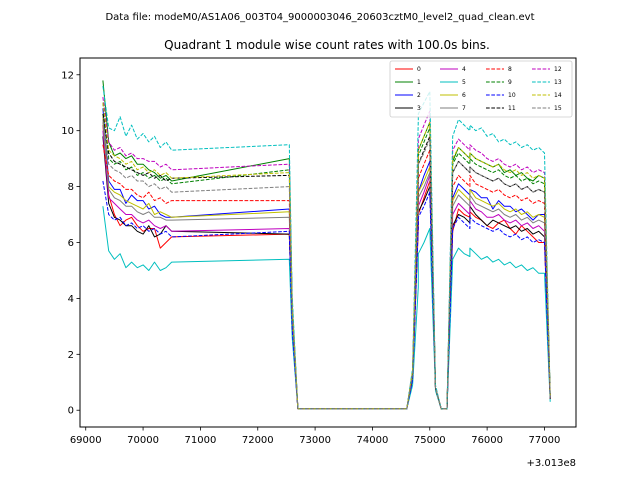  I want to click on legend-label-0: 0, so click(419, 69).